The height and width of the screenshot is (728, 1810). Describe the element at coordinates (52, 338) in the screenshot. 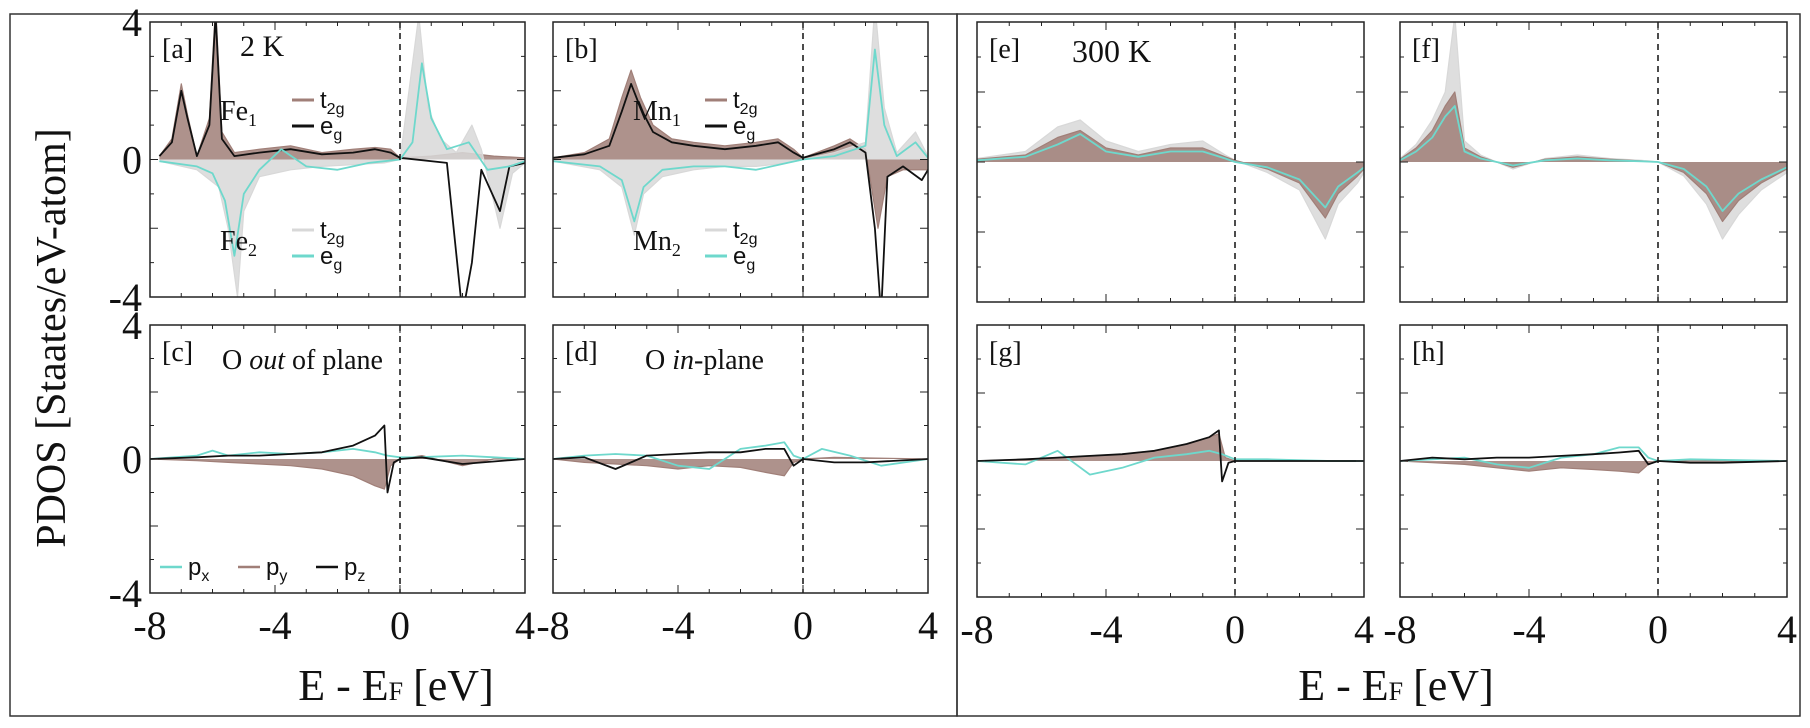

I see `y-axis-label: PDOS [Staates/eV-atom]` at that location.